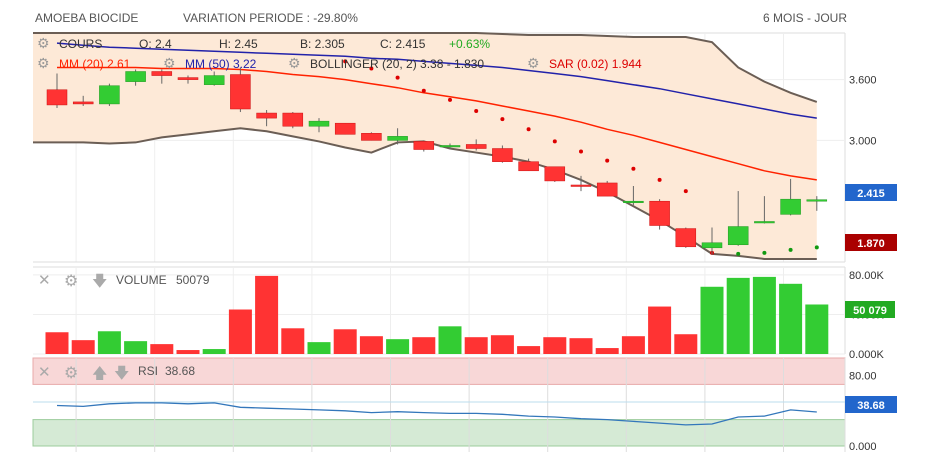 This screenshot has width=935, height=452. Describe the element at coordinates (863, 446) in the screenshot. I see `rsi-tick-label: 0.000` at that location.